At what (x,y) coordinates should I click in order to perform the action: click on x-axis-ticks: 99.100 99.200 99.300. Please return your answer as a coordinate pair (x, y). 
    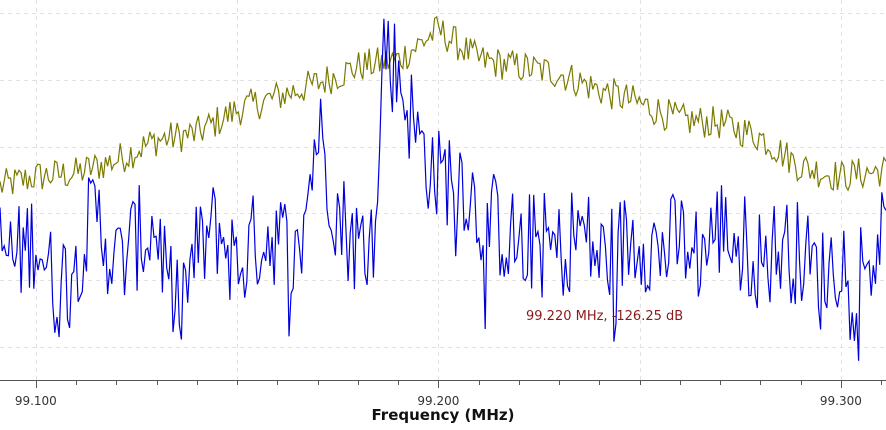
    Looking at the image, I should click on (448, 394).